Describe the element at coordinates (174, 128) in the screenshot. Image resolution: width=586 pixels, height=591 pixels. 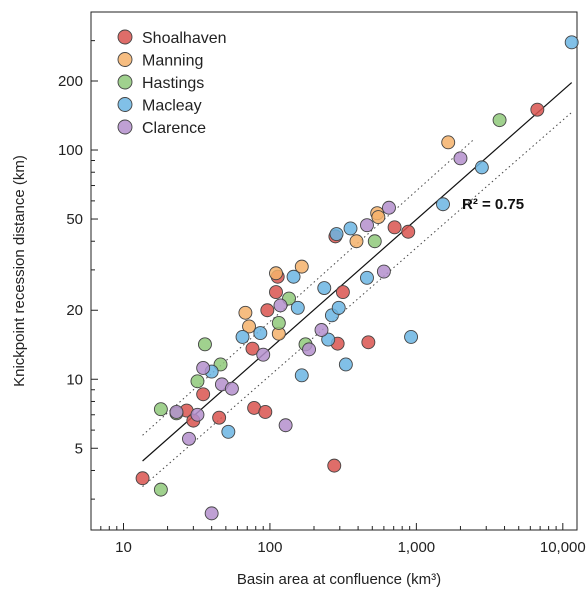
I see `legend-label: Clarence` at that location.